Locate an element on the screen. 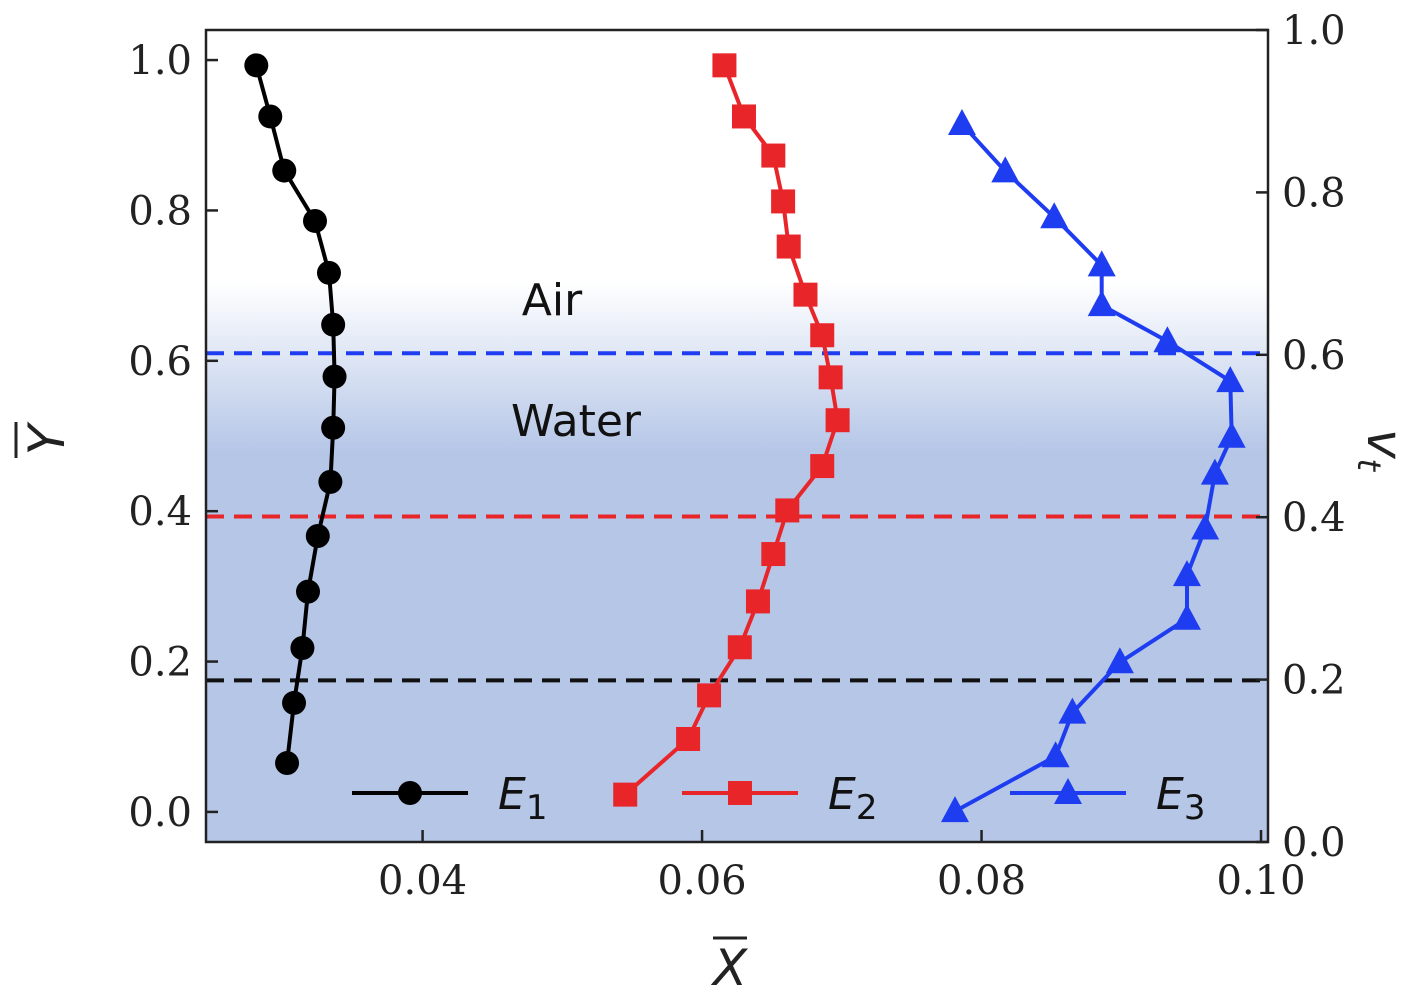 This screenshot has width=1428, height=1001. y2-tick-label-1: 0.0 is located at coordinates (1314, 843).